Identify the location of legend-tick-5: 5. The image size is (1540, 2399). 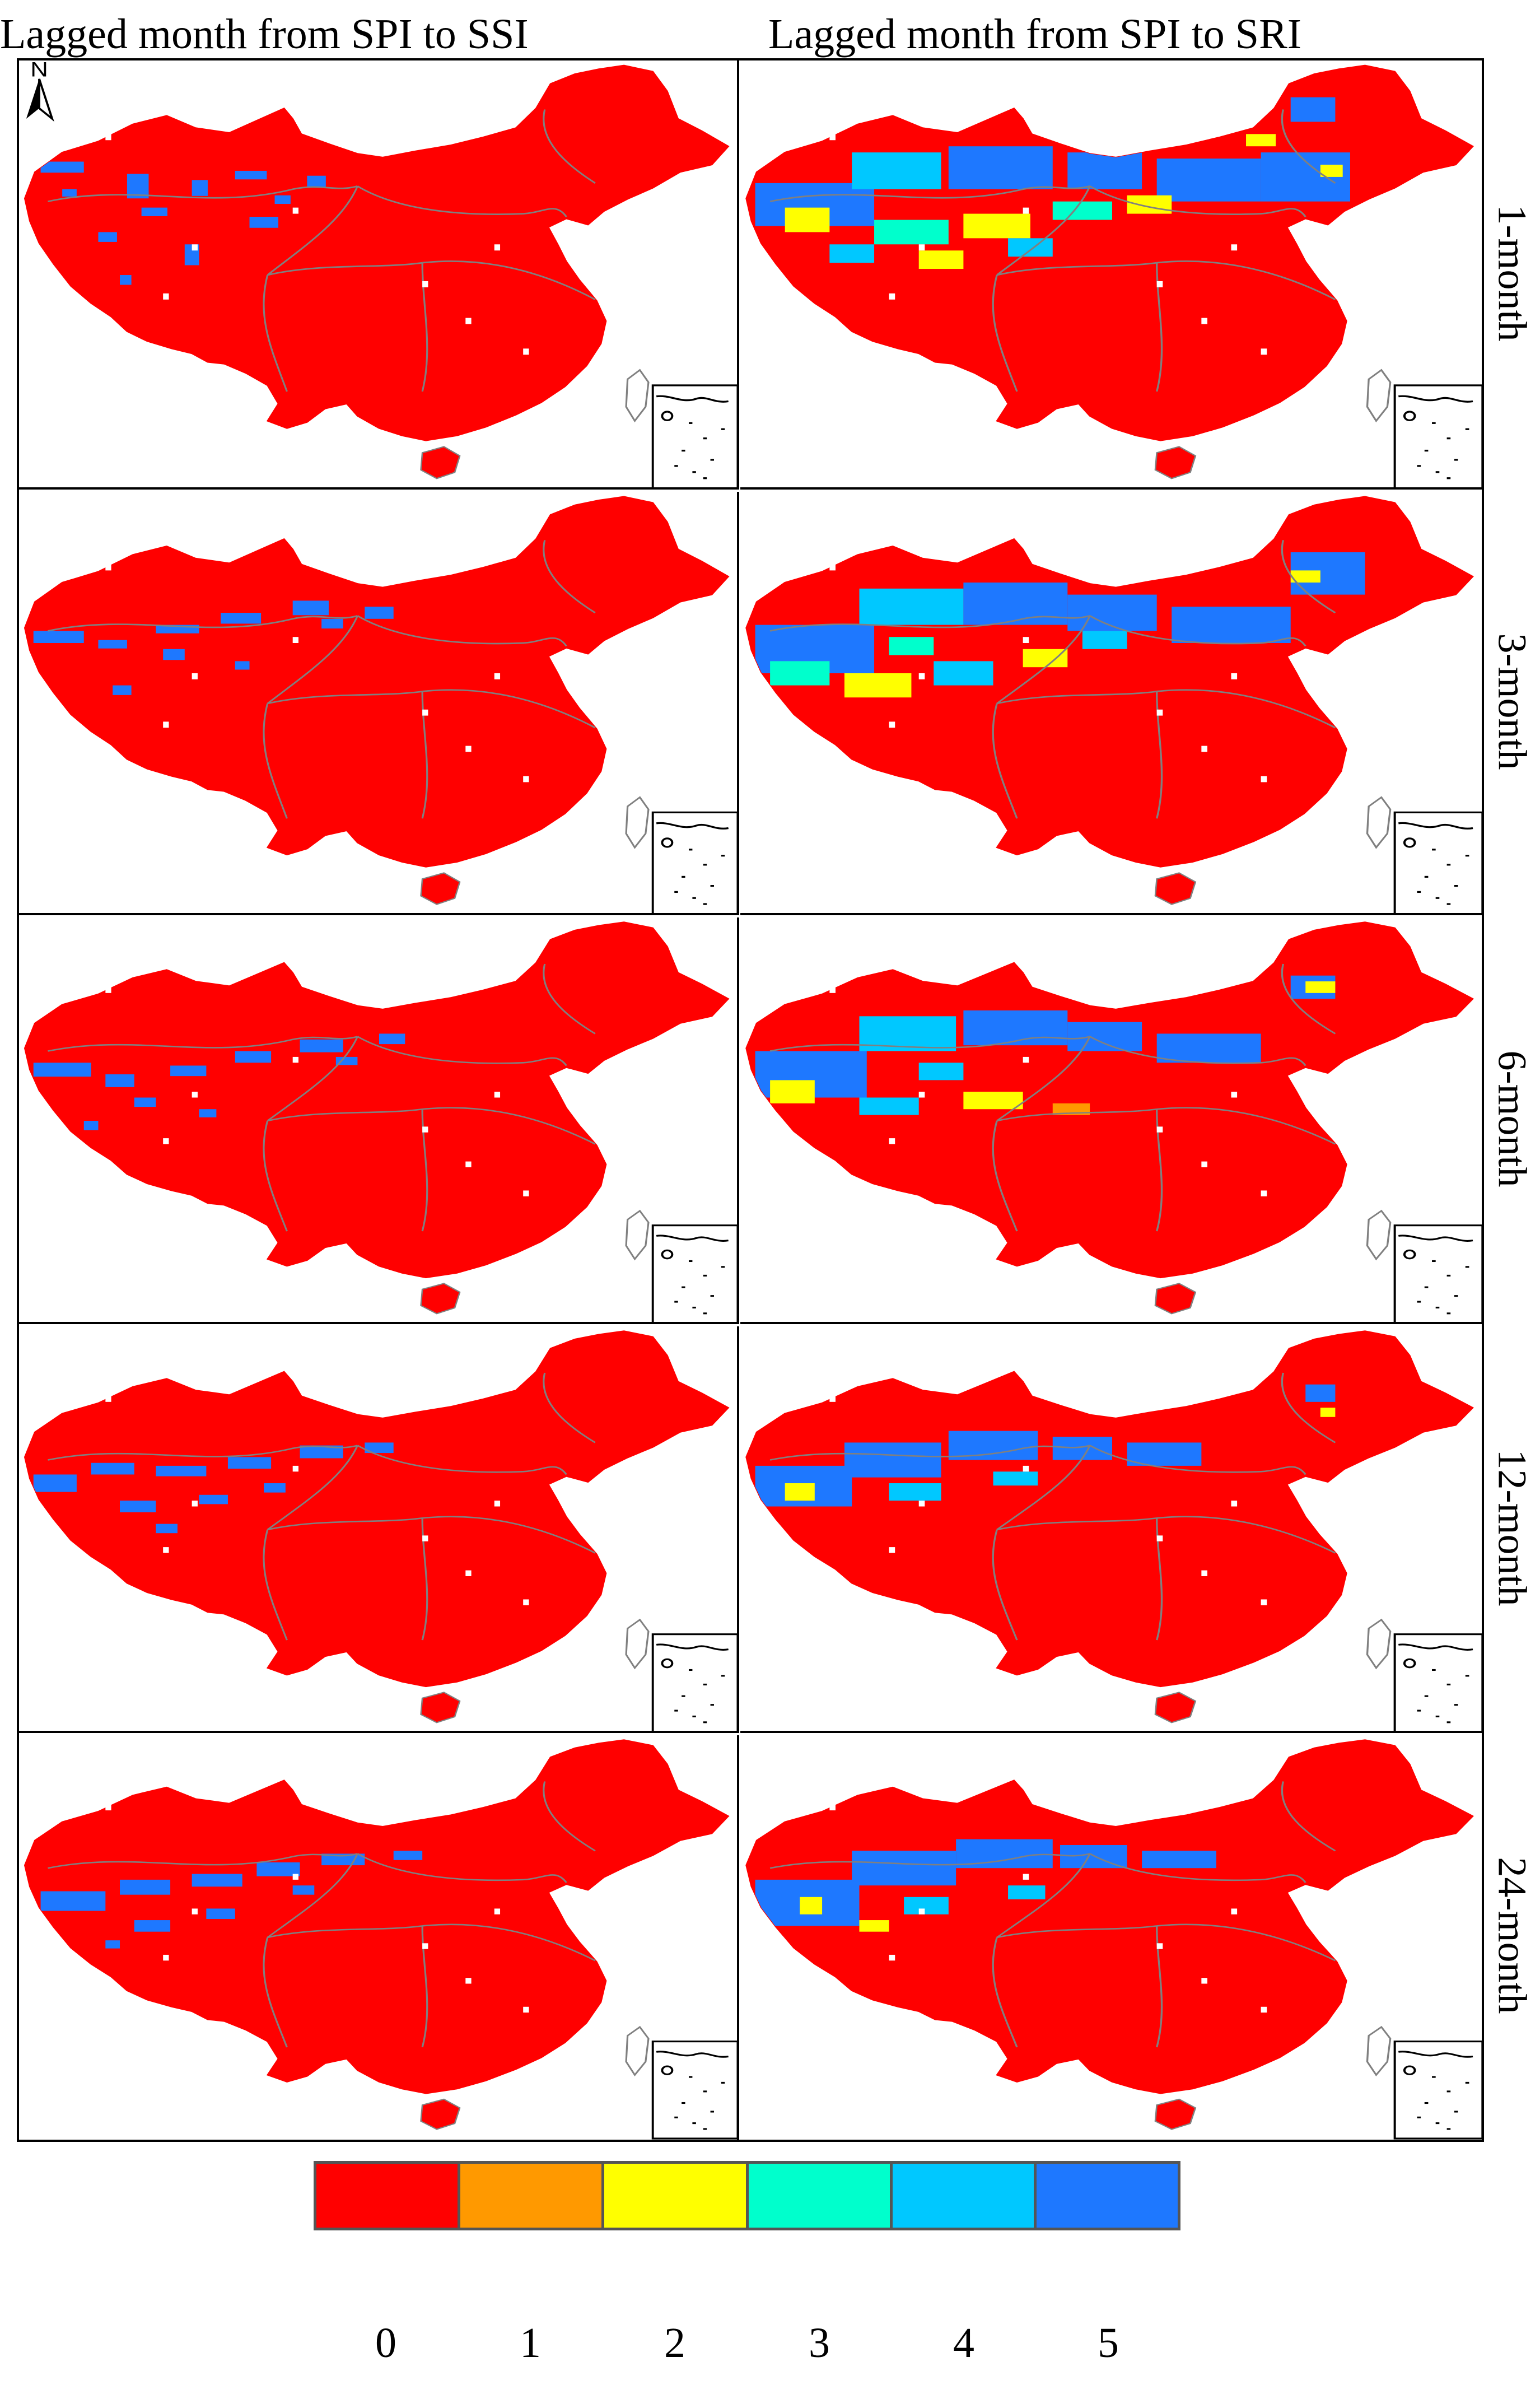
(1109, 2343).